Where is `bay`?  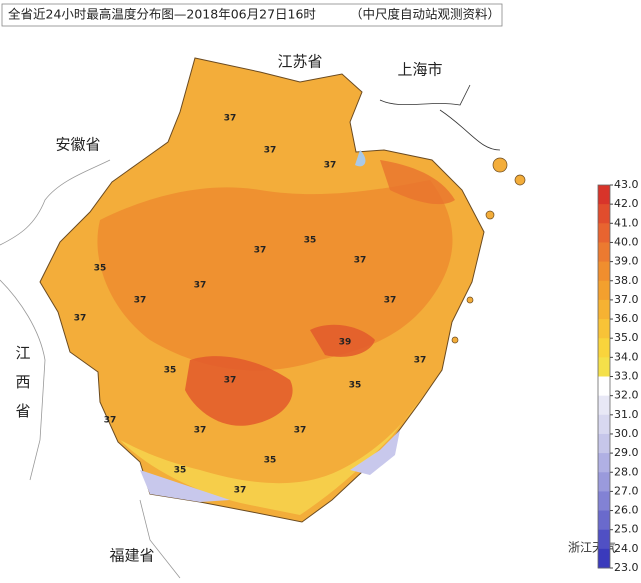 bay is located at coordinates (360, 158).